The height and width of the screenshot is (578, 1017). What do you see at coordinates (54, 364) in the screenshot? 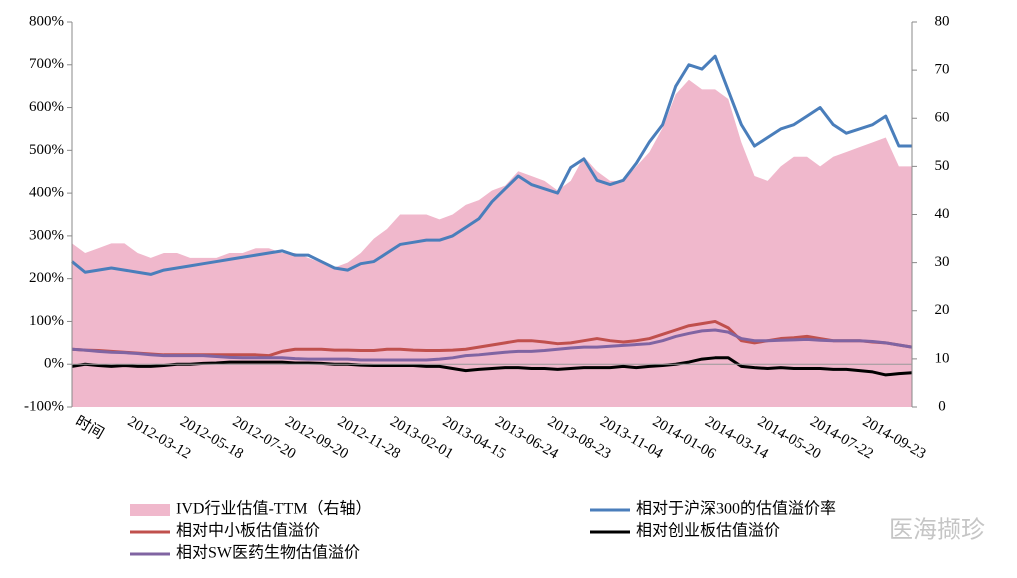
I see `y-tick-label: 0%` at bounding box center [54, 364].